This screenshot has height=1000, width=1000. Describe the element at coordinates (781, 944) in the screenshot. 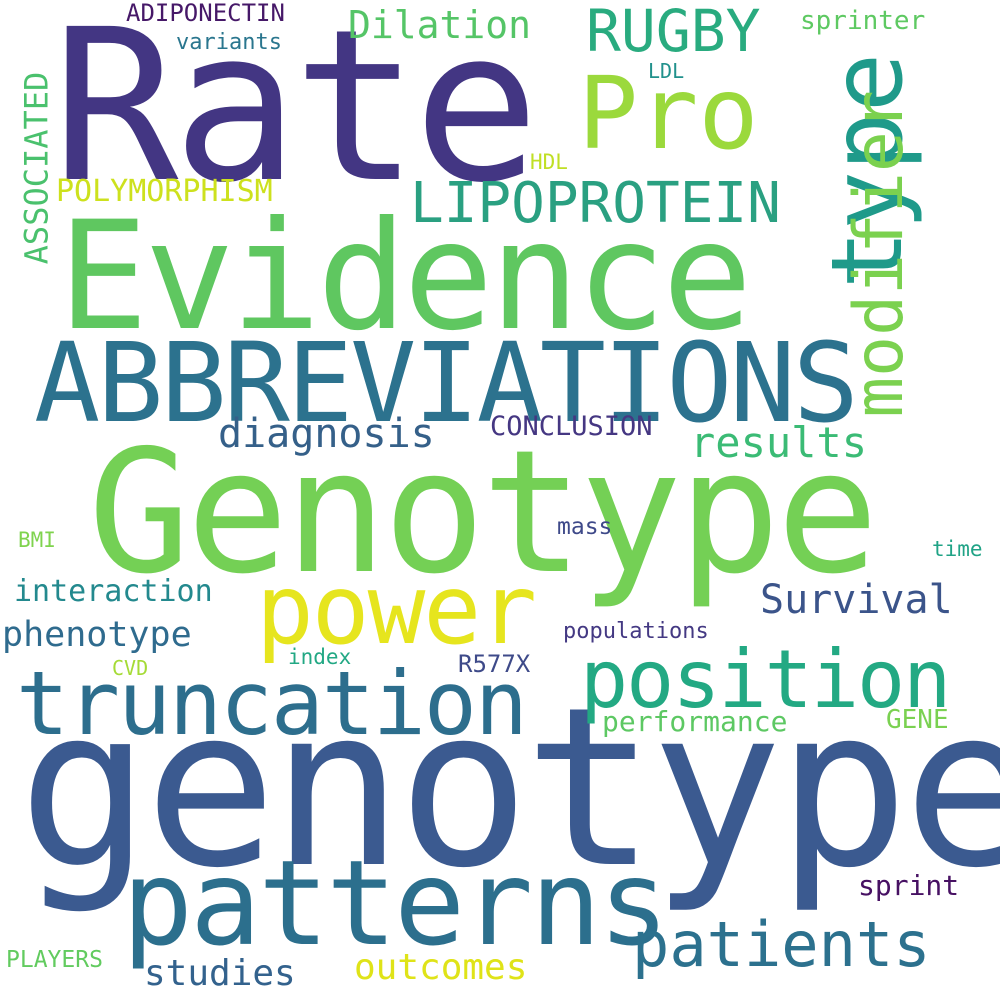

I see `word-patients: patients` at that location.